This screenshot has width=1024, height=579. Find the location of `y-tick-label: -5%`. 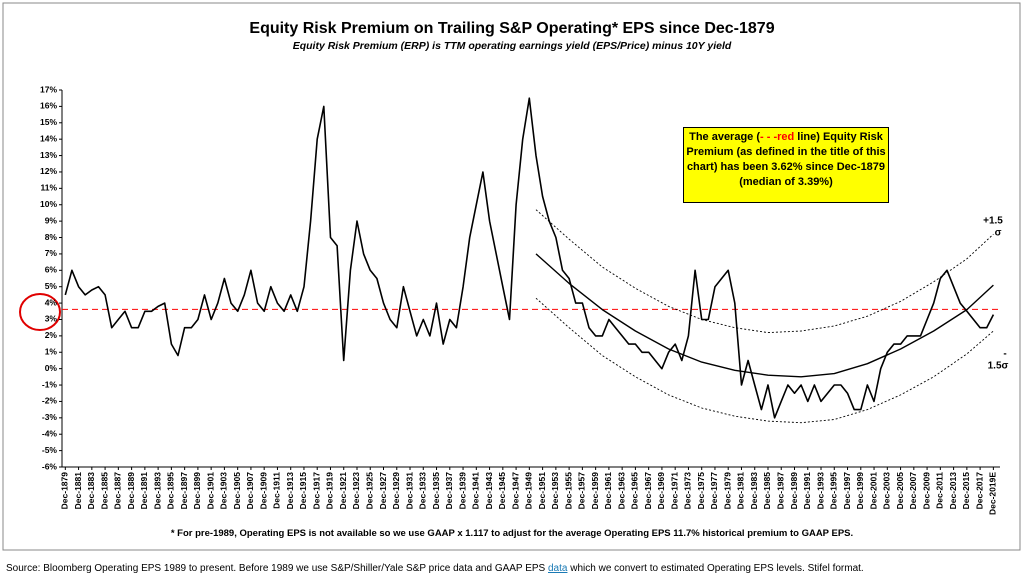

y-tick-label: -5% is located at coordinates (50, 450).